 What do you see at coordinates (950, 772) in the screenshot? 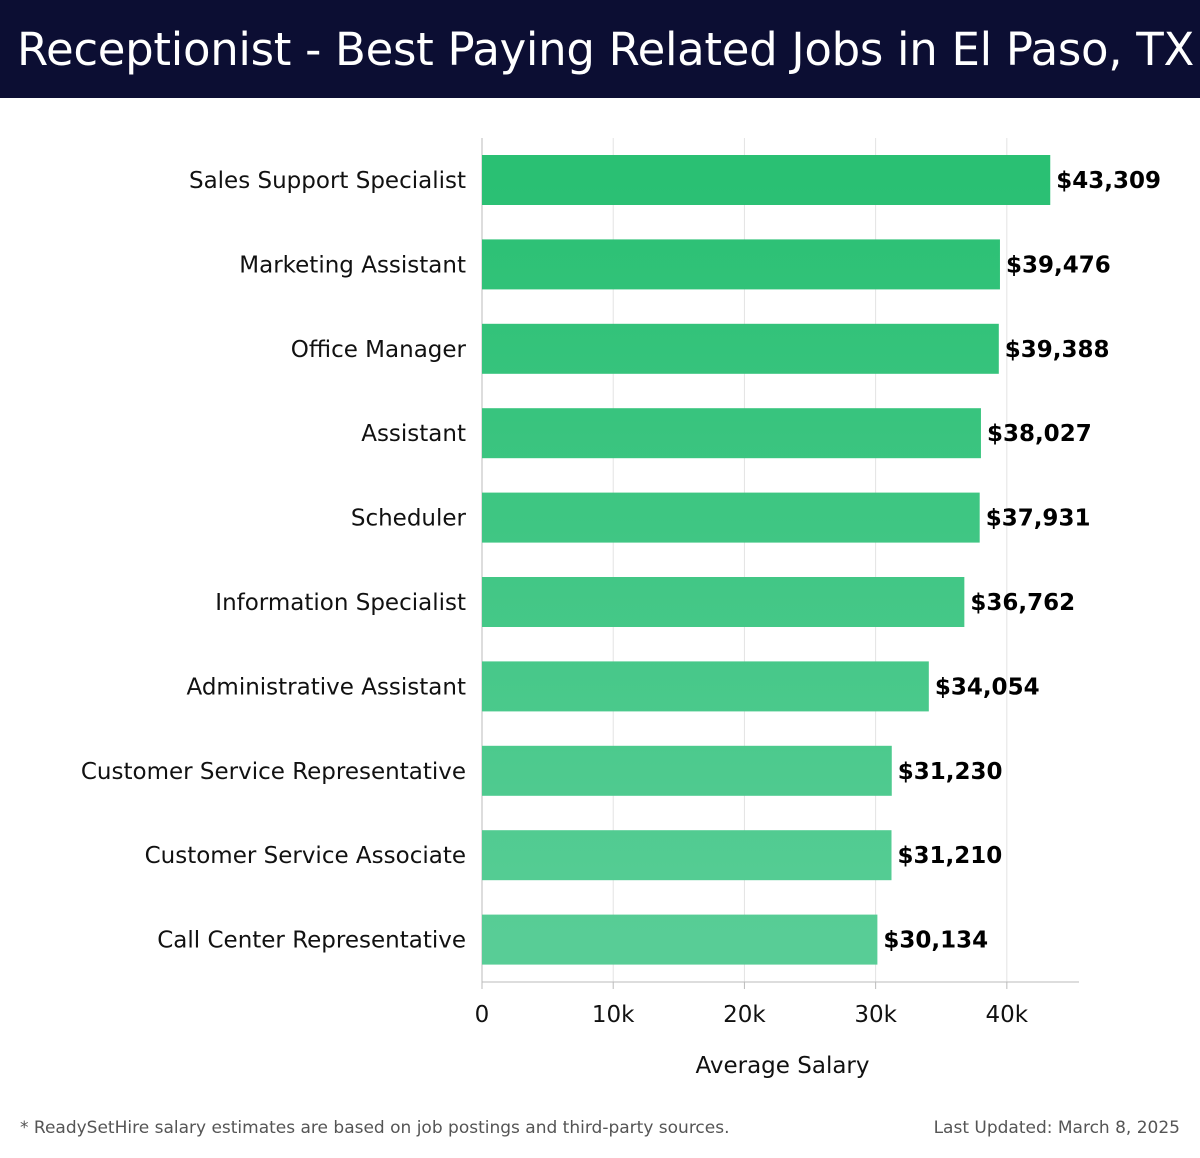
I see `value-label: $31,230` at bounding box center [950, 772].